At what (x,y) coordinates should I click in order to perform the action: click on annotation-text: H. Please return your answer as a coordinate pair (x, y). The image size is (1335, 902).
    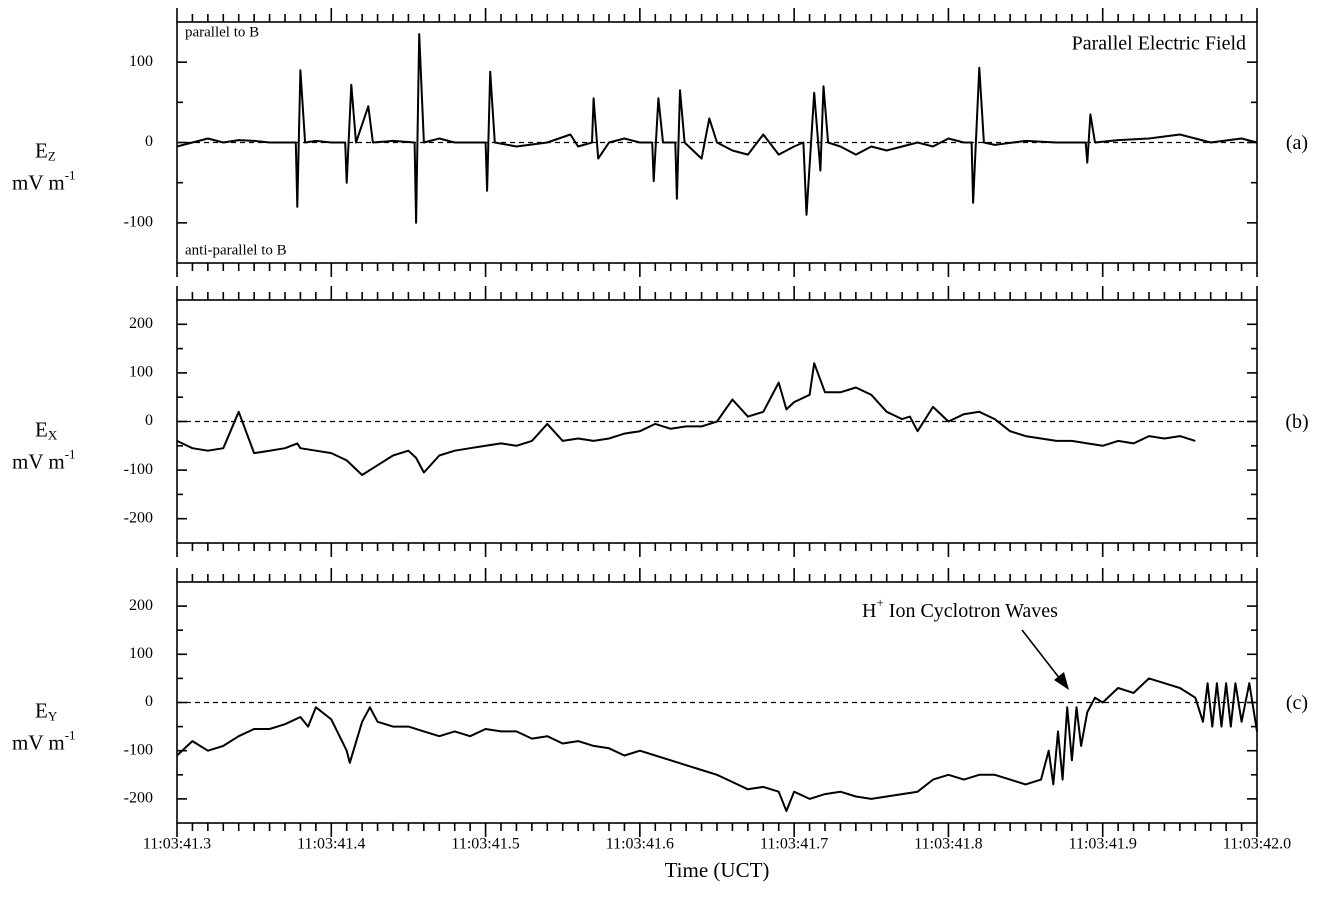
    Looking at the image, I should click on (869, 611).